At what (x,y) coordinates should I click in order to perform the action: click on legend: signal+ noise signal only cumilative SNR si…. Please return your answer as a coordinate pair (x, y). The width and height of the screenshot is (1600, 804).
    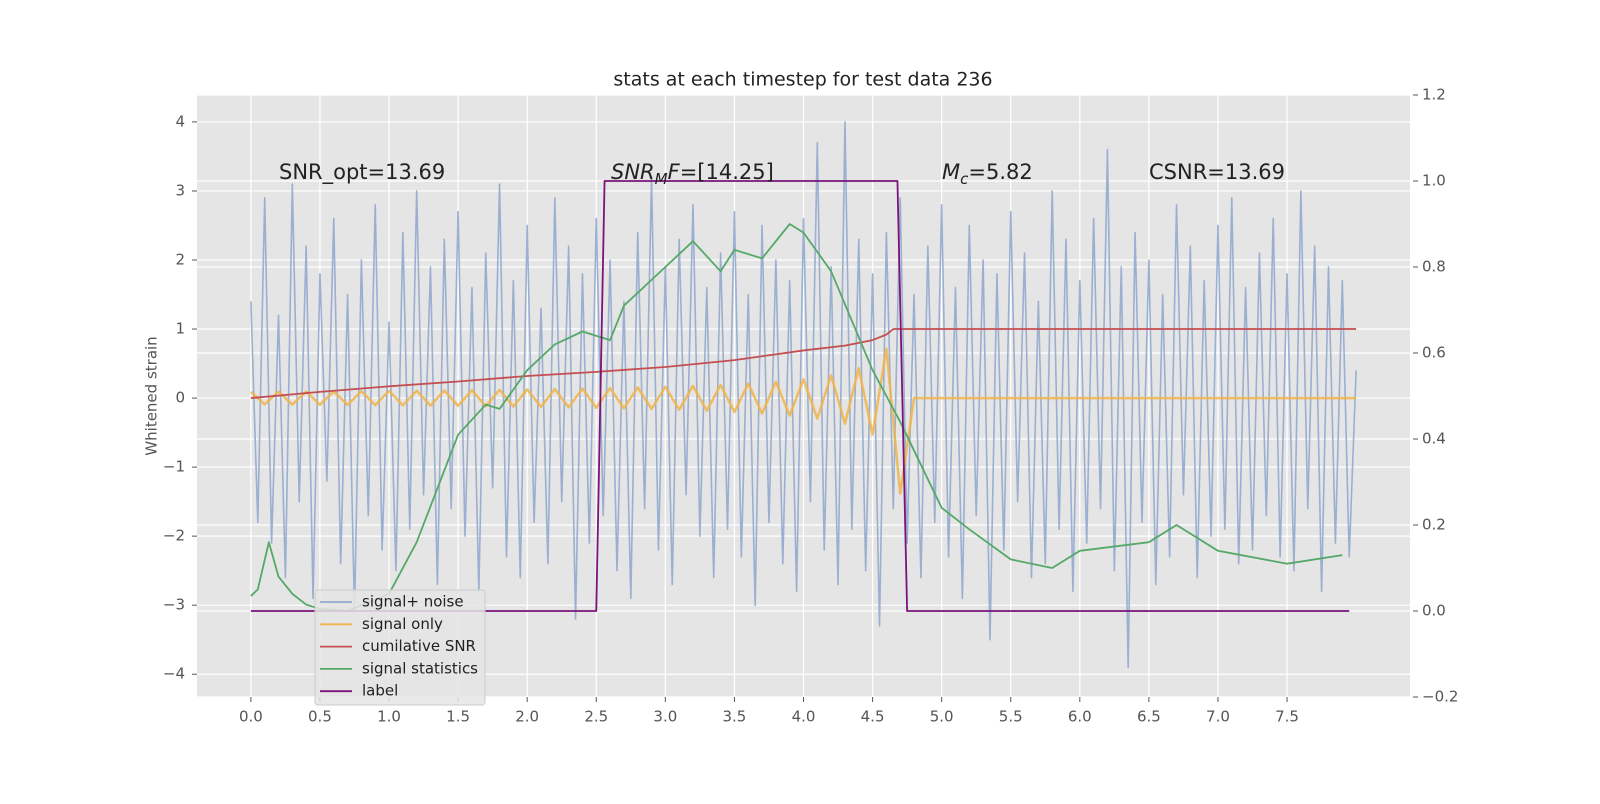
    Looking at the image, I should click on (400, 647).